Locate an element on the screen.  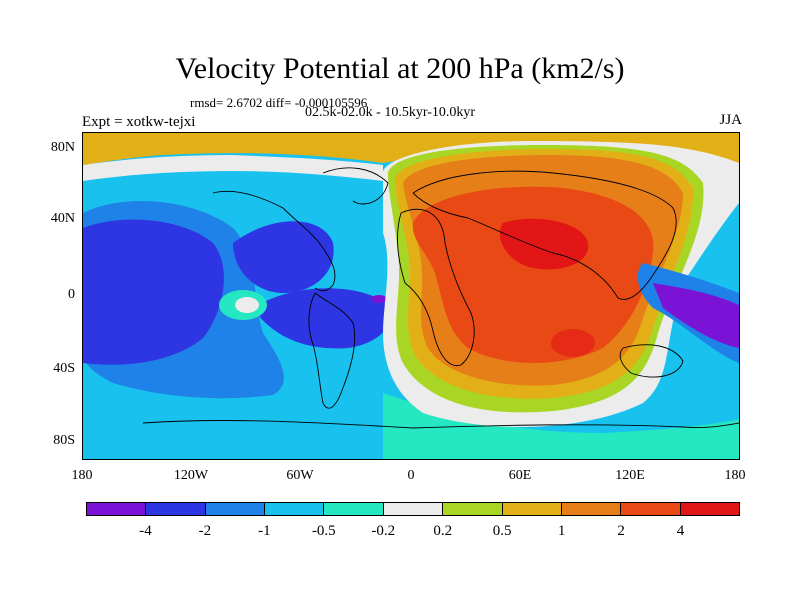
colorbar-label: -0.2 is located at coordinates (383, 531).